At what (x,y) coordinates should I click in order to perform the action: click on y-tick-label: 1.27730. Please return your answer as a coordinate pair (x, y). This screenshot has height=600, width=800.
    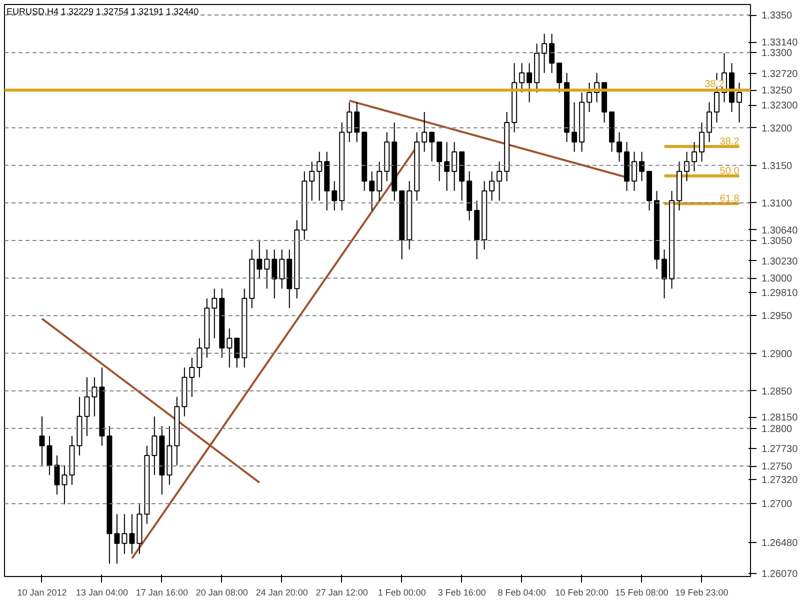
    Looking at the image, I should click on (780, 450).